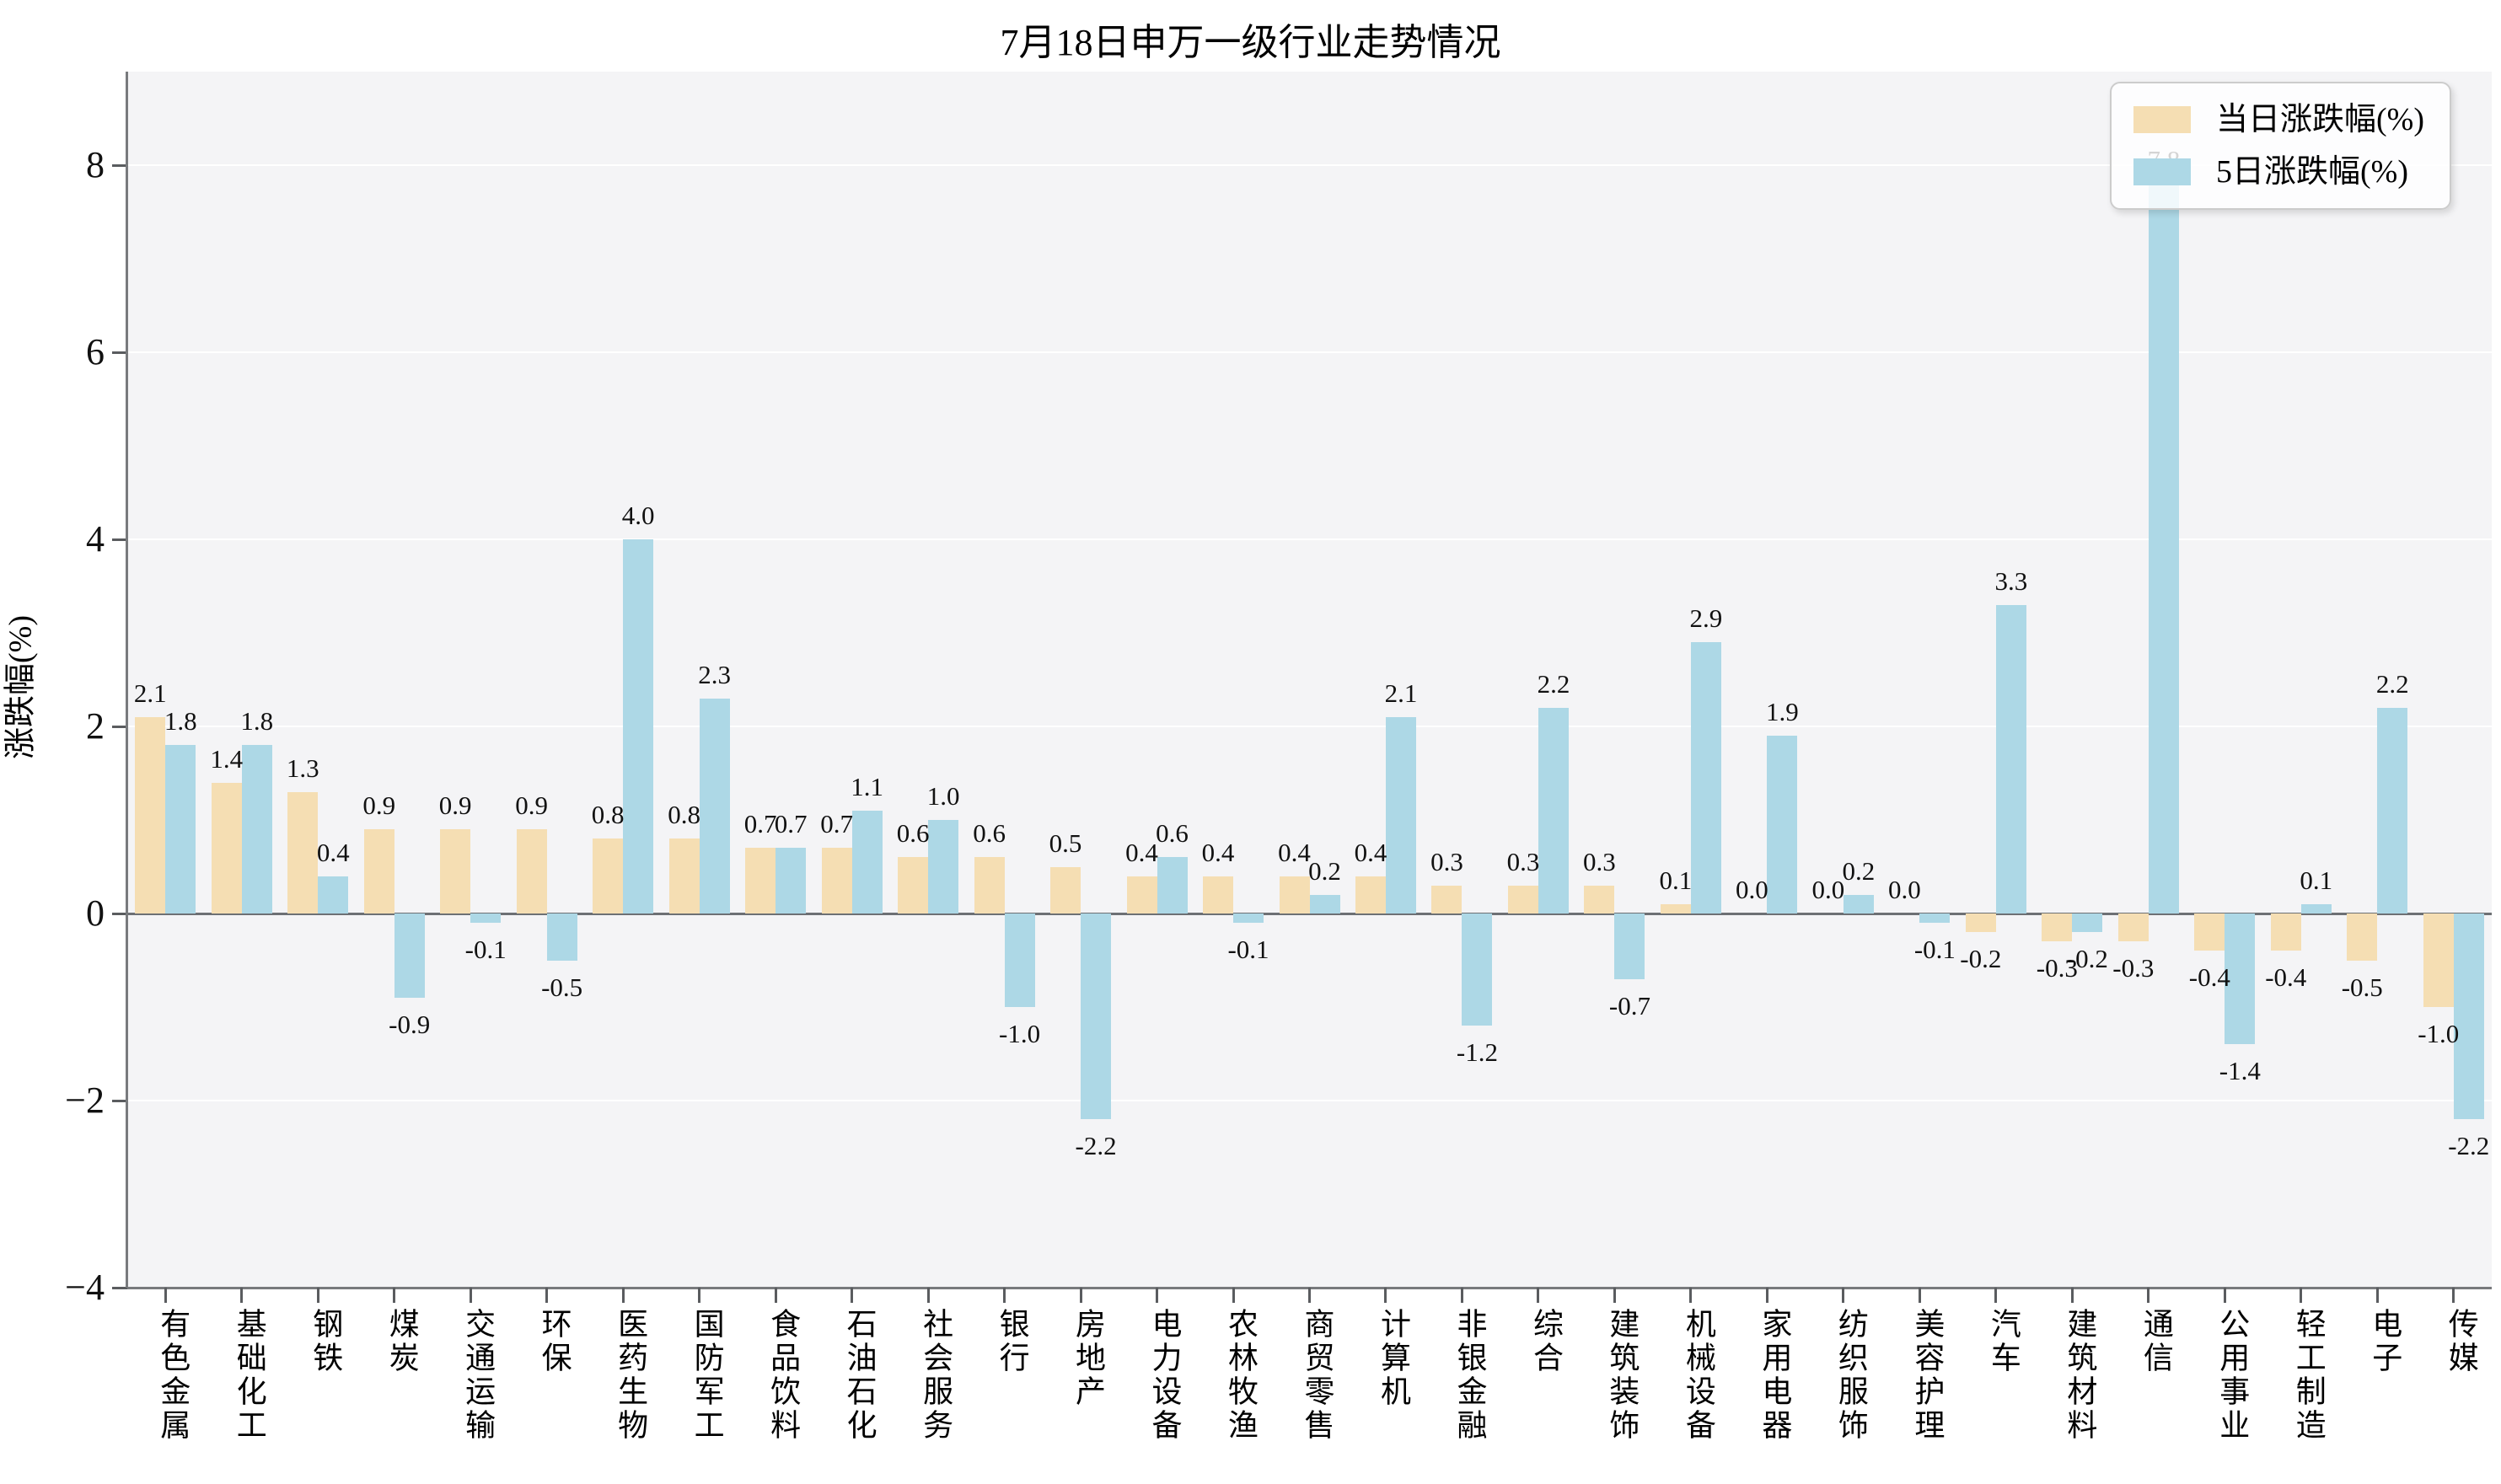 The image size is (2501, 1484). What do you see at coordinates (410, 1024) in the screenshot?
I see `bar-value-label: -0.9` at bounding box center [410, 1024].